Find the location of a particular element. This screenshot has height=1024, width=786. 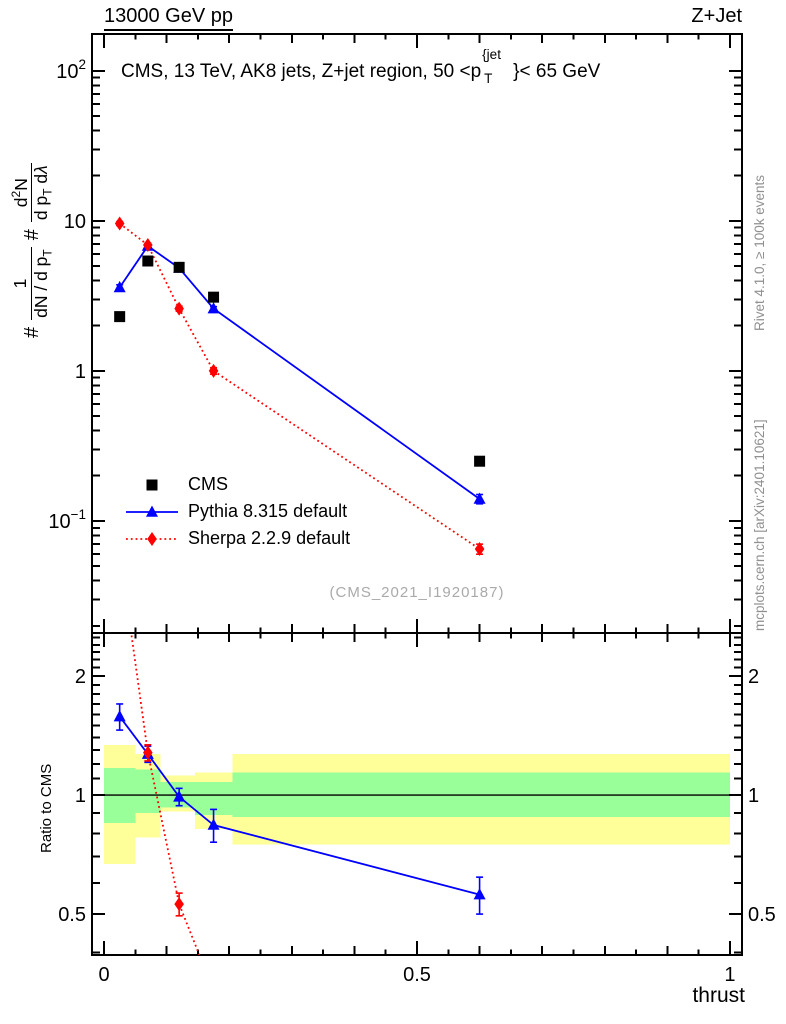

ylab-hash-2: # is located at coordinates (32, 235).